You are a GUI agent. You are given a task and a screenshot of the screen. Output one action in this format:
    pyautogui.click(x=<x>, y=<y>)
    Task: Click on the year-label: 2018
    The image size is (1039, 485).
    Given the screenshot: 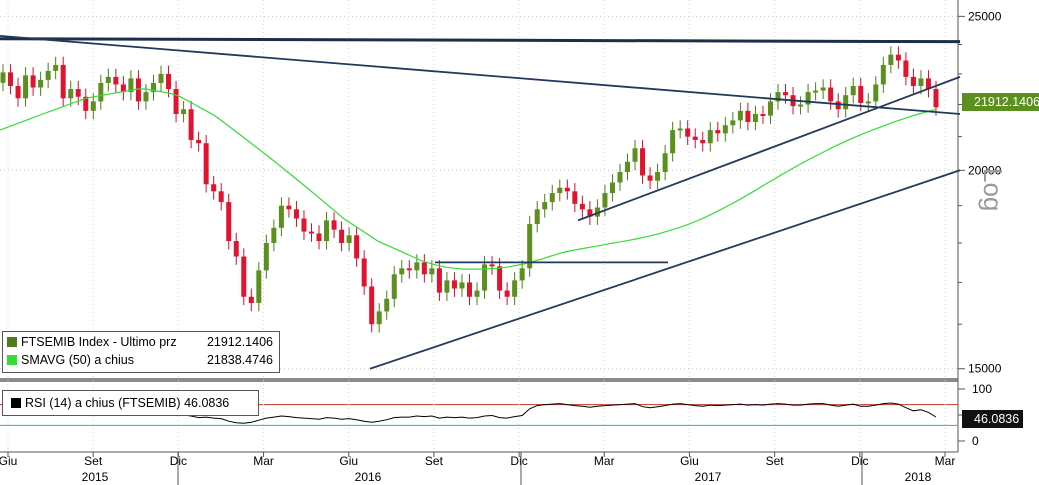 What is the action you would take?
    pyautogui.click(x=918, y=477)
    